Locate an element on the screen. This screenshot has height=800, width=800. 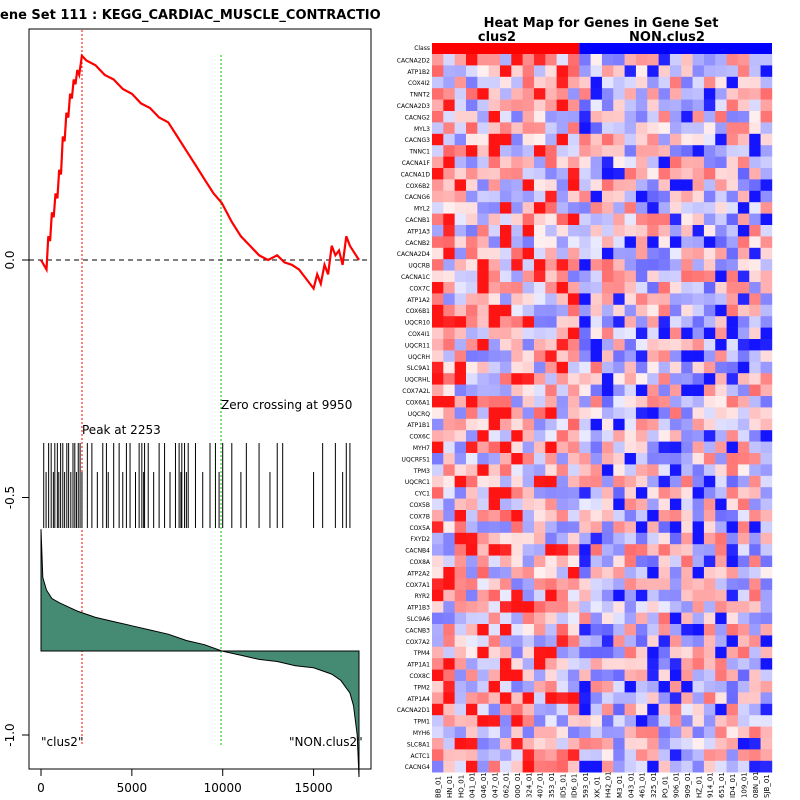
right-group-label: "NON.clus2" is located at coordinates (326, 742).